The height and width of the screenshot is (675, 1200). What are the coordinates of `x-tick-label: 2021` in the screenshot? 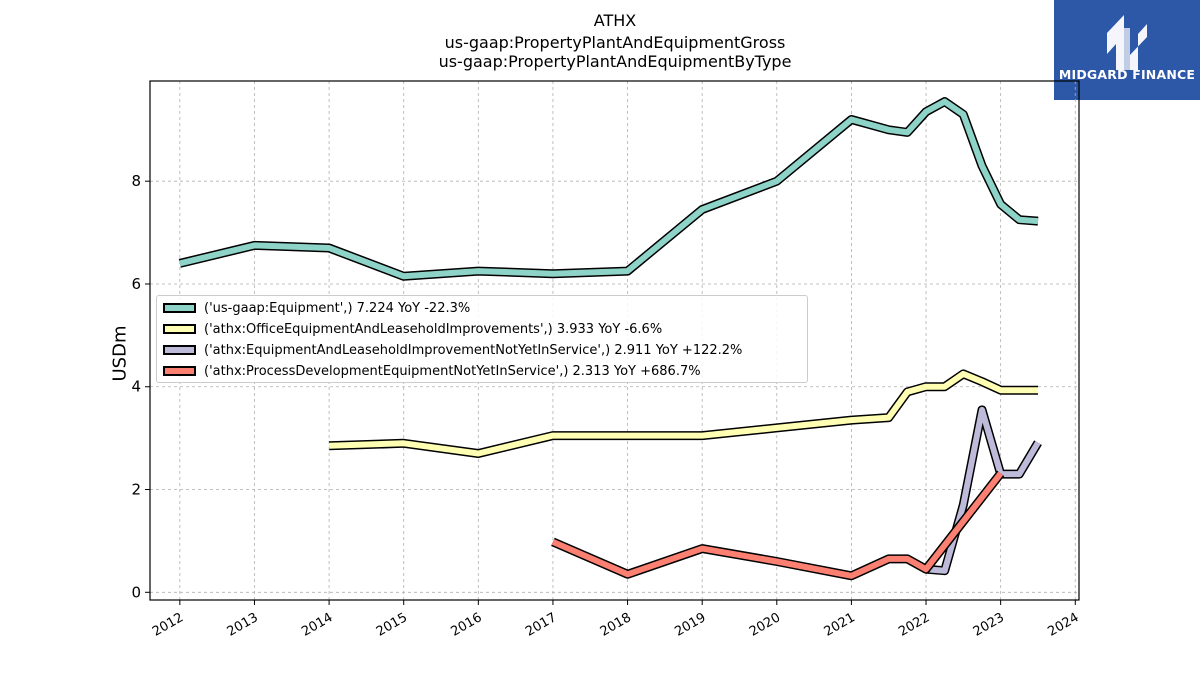 It's located at (840, 625).